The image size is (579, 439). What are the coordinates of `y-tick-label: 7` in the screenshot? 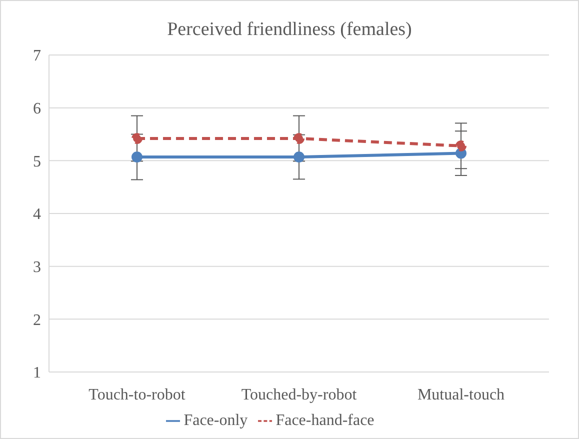 It's located at (37, 56).